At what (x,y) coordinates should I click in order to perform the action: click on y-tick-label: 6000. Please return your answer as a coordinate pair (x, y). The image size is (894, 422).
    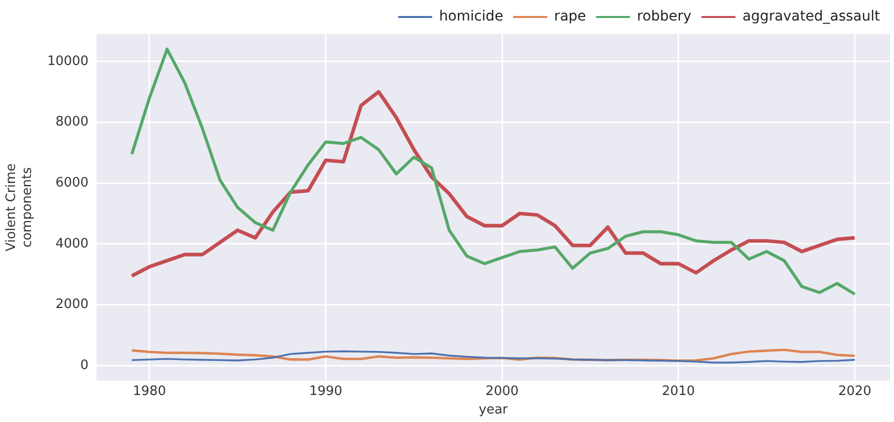
    Looking at the image, I should click on (72, 182).